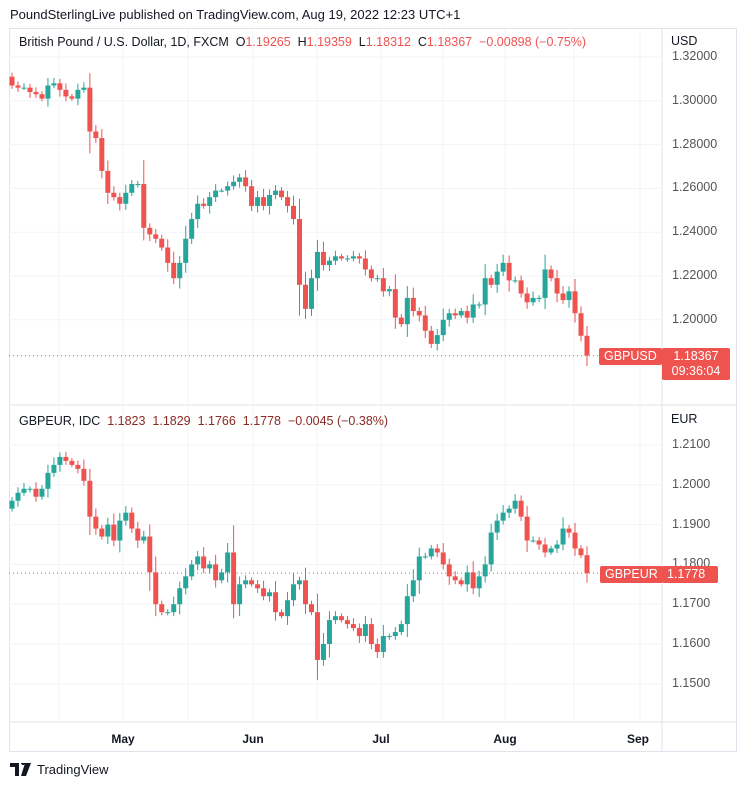  What do you see at coordinates (216, 421) in the screenshot?
I see `lower-low-value: 1.1766` at bounding box center [216, 421].